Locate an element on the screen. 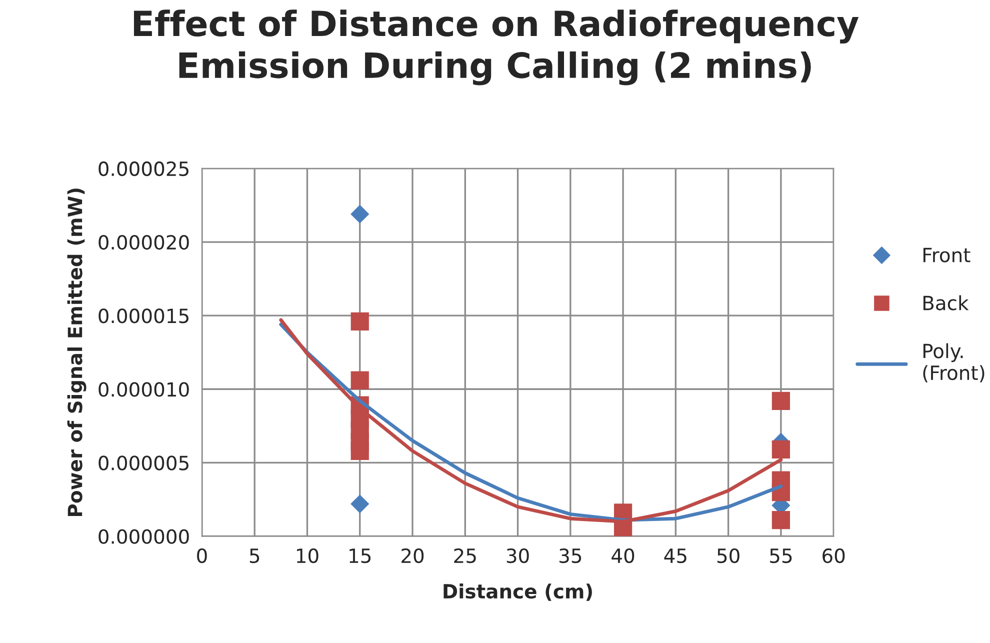 The image size is (990, 643). chart-title: Effect of Distance on Radiofrequency Emission During Calling (2 mins) is located at coordinates (496, 48).